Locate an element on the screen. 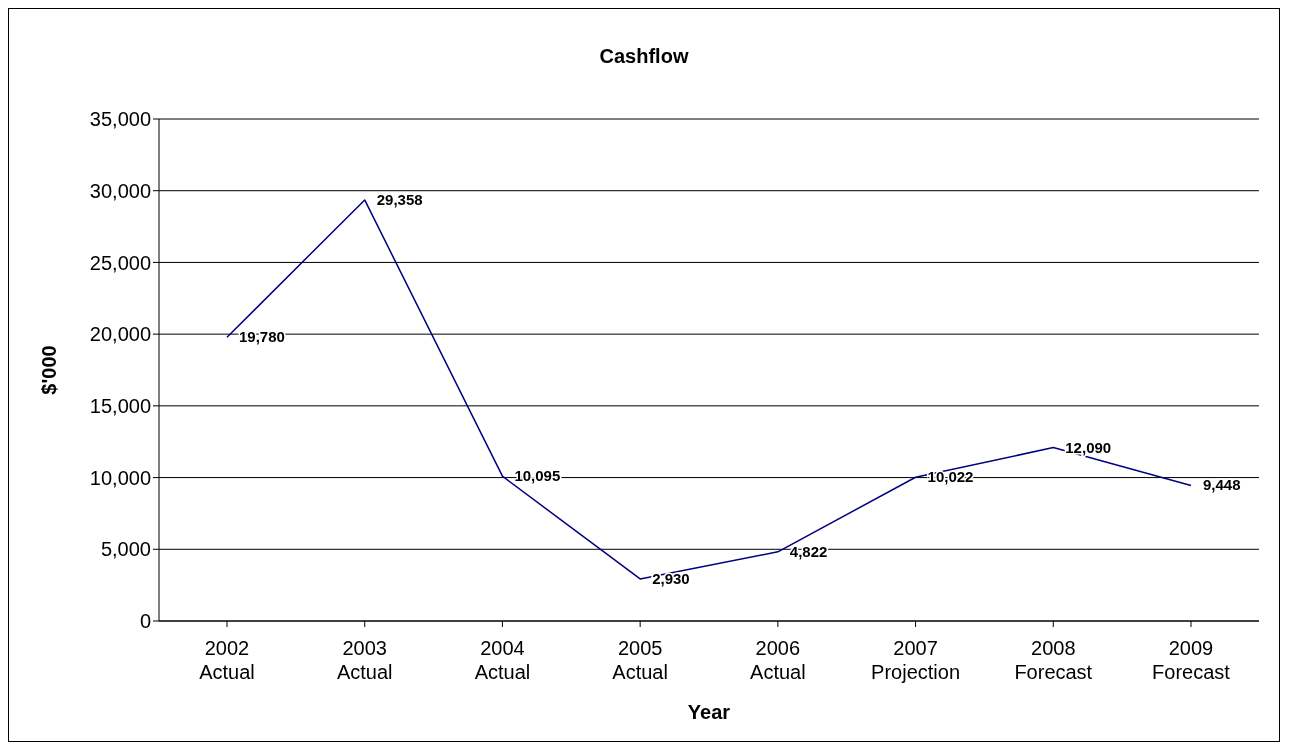  y-tick-label: 10,000 is located at coordinates (120, 477).